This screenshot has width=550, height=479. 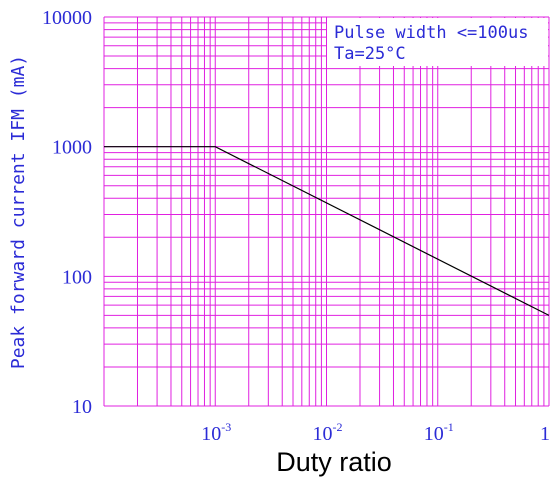 I want to click on y-tick-label: 10, so click(x=82, y=407).